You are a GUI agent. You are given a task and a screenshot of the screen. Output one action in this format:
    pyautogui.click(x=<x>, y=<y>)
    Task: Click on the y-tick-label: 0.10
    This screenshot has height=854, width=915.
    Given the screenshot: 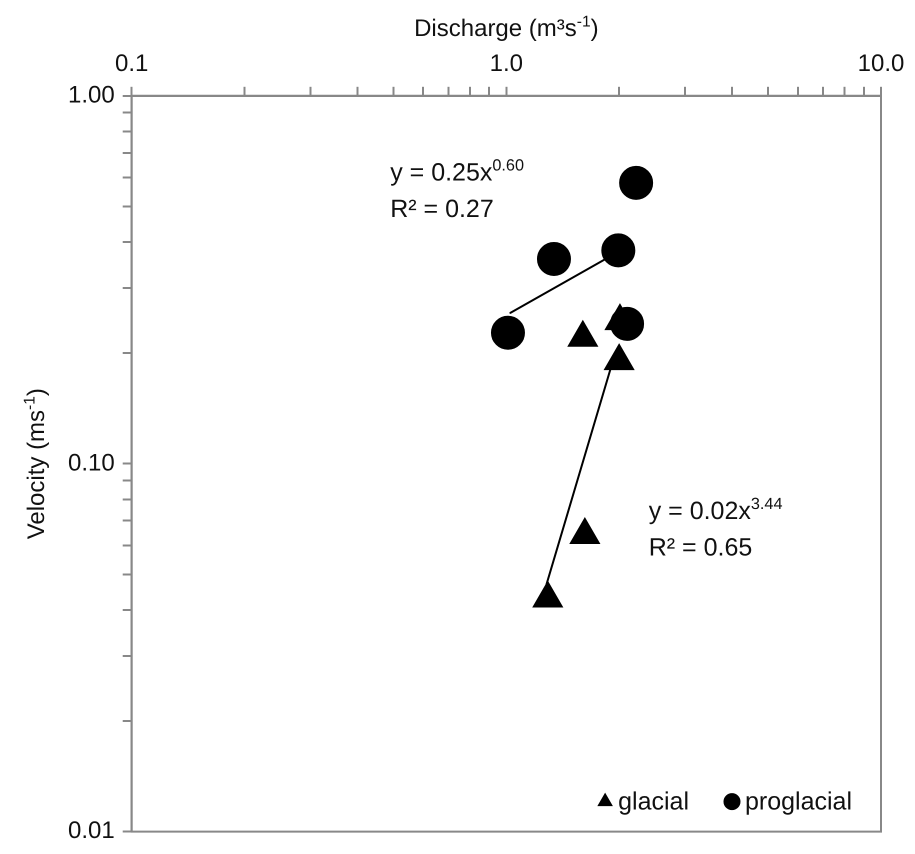 What is the action you would take?
    pyautogui.click(x=91, y=462)
    